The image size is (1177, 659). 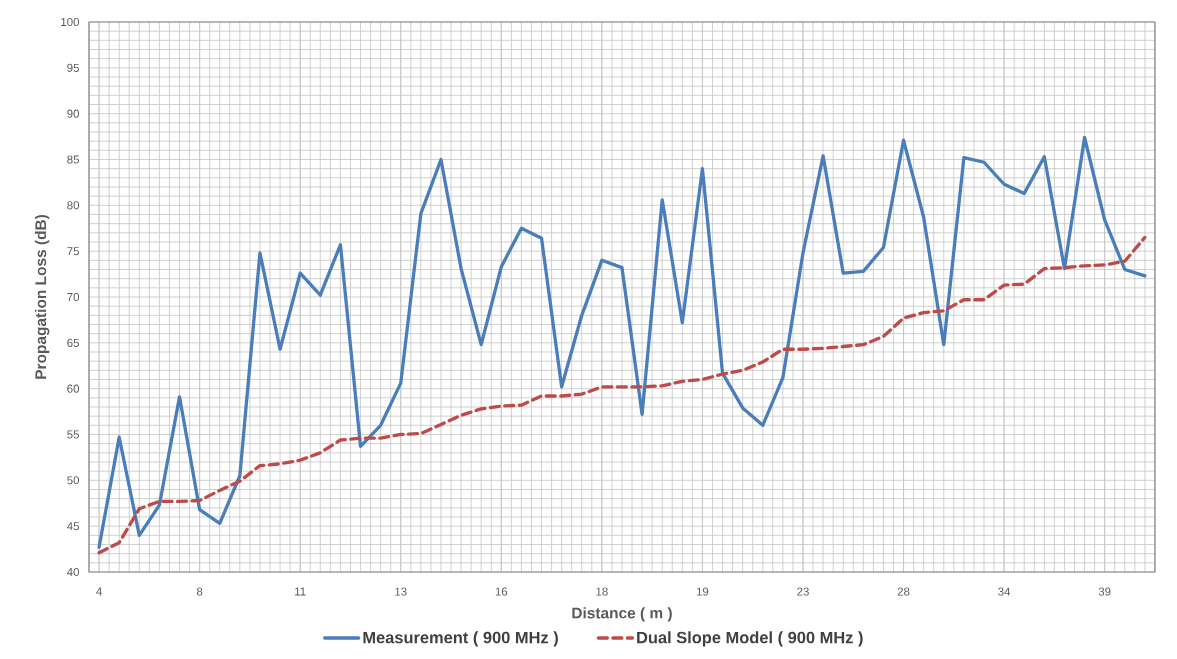 I want to click on x-tick-label: 11, so click(x=300, y=591).